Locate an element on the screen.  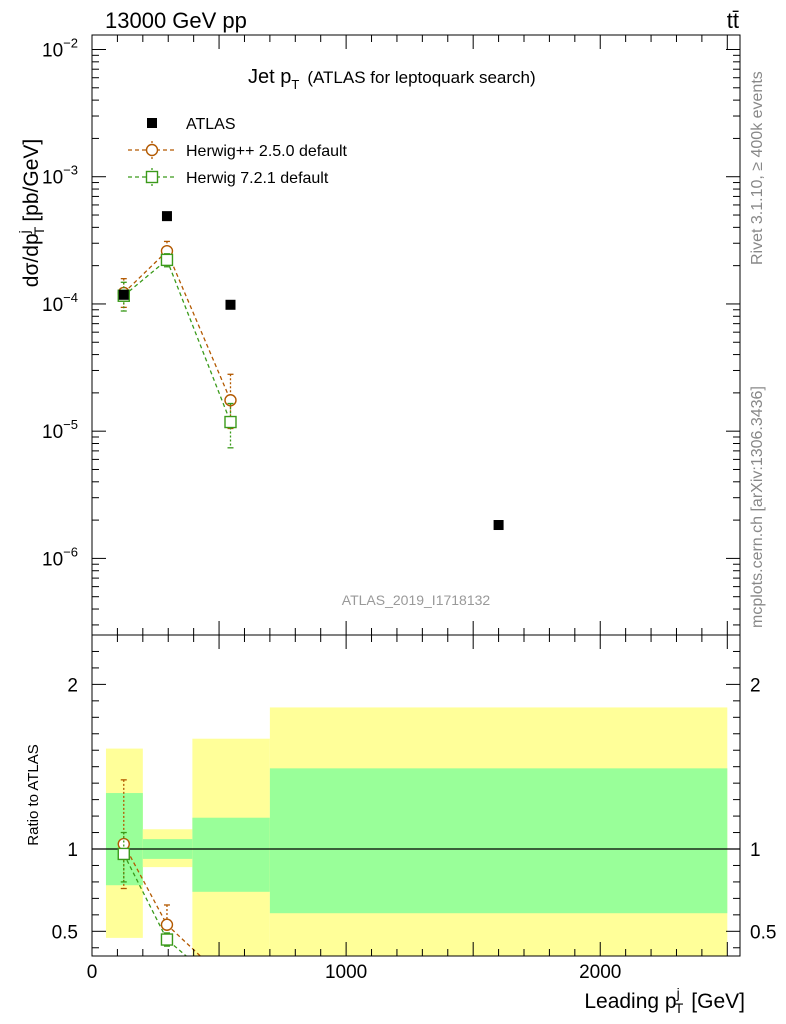
y-tick-label: 10⁻⁶ is located at coordinates (60, 557).